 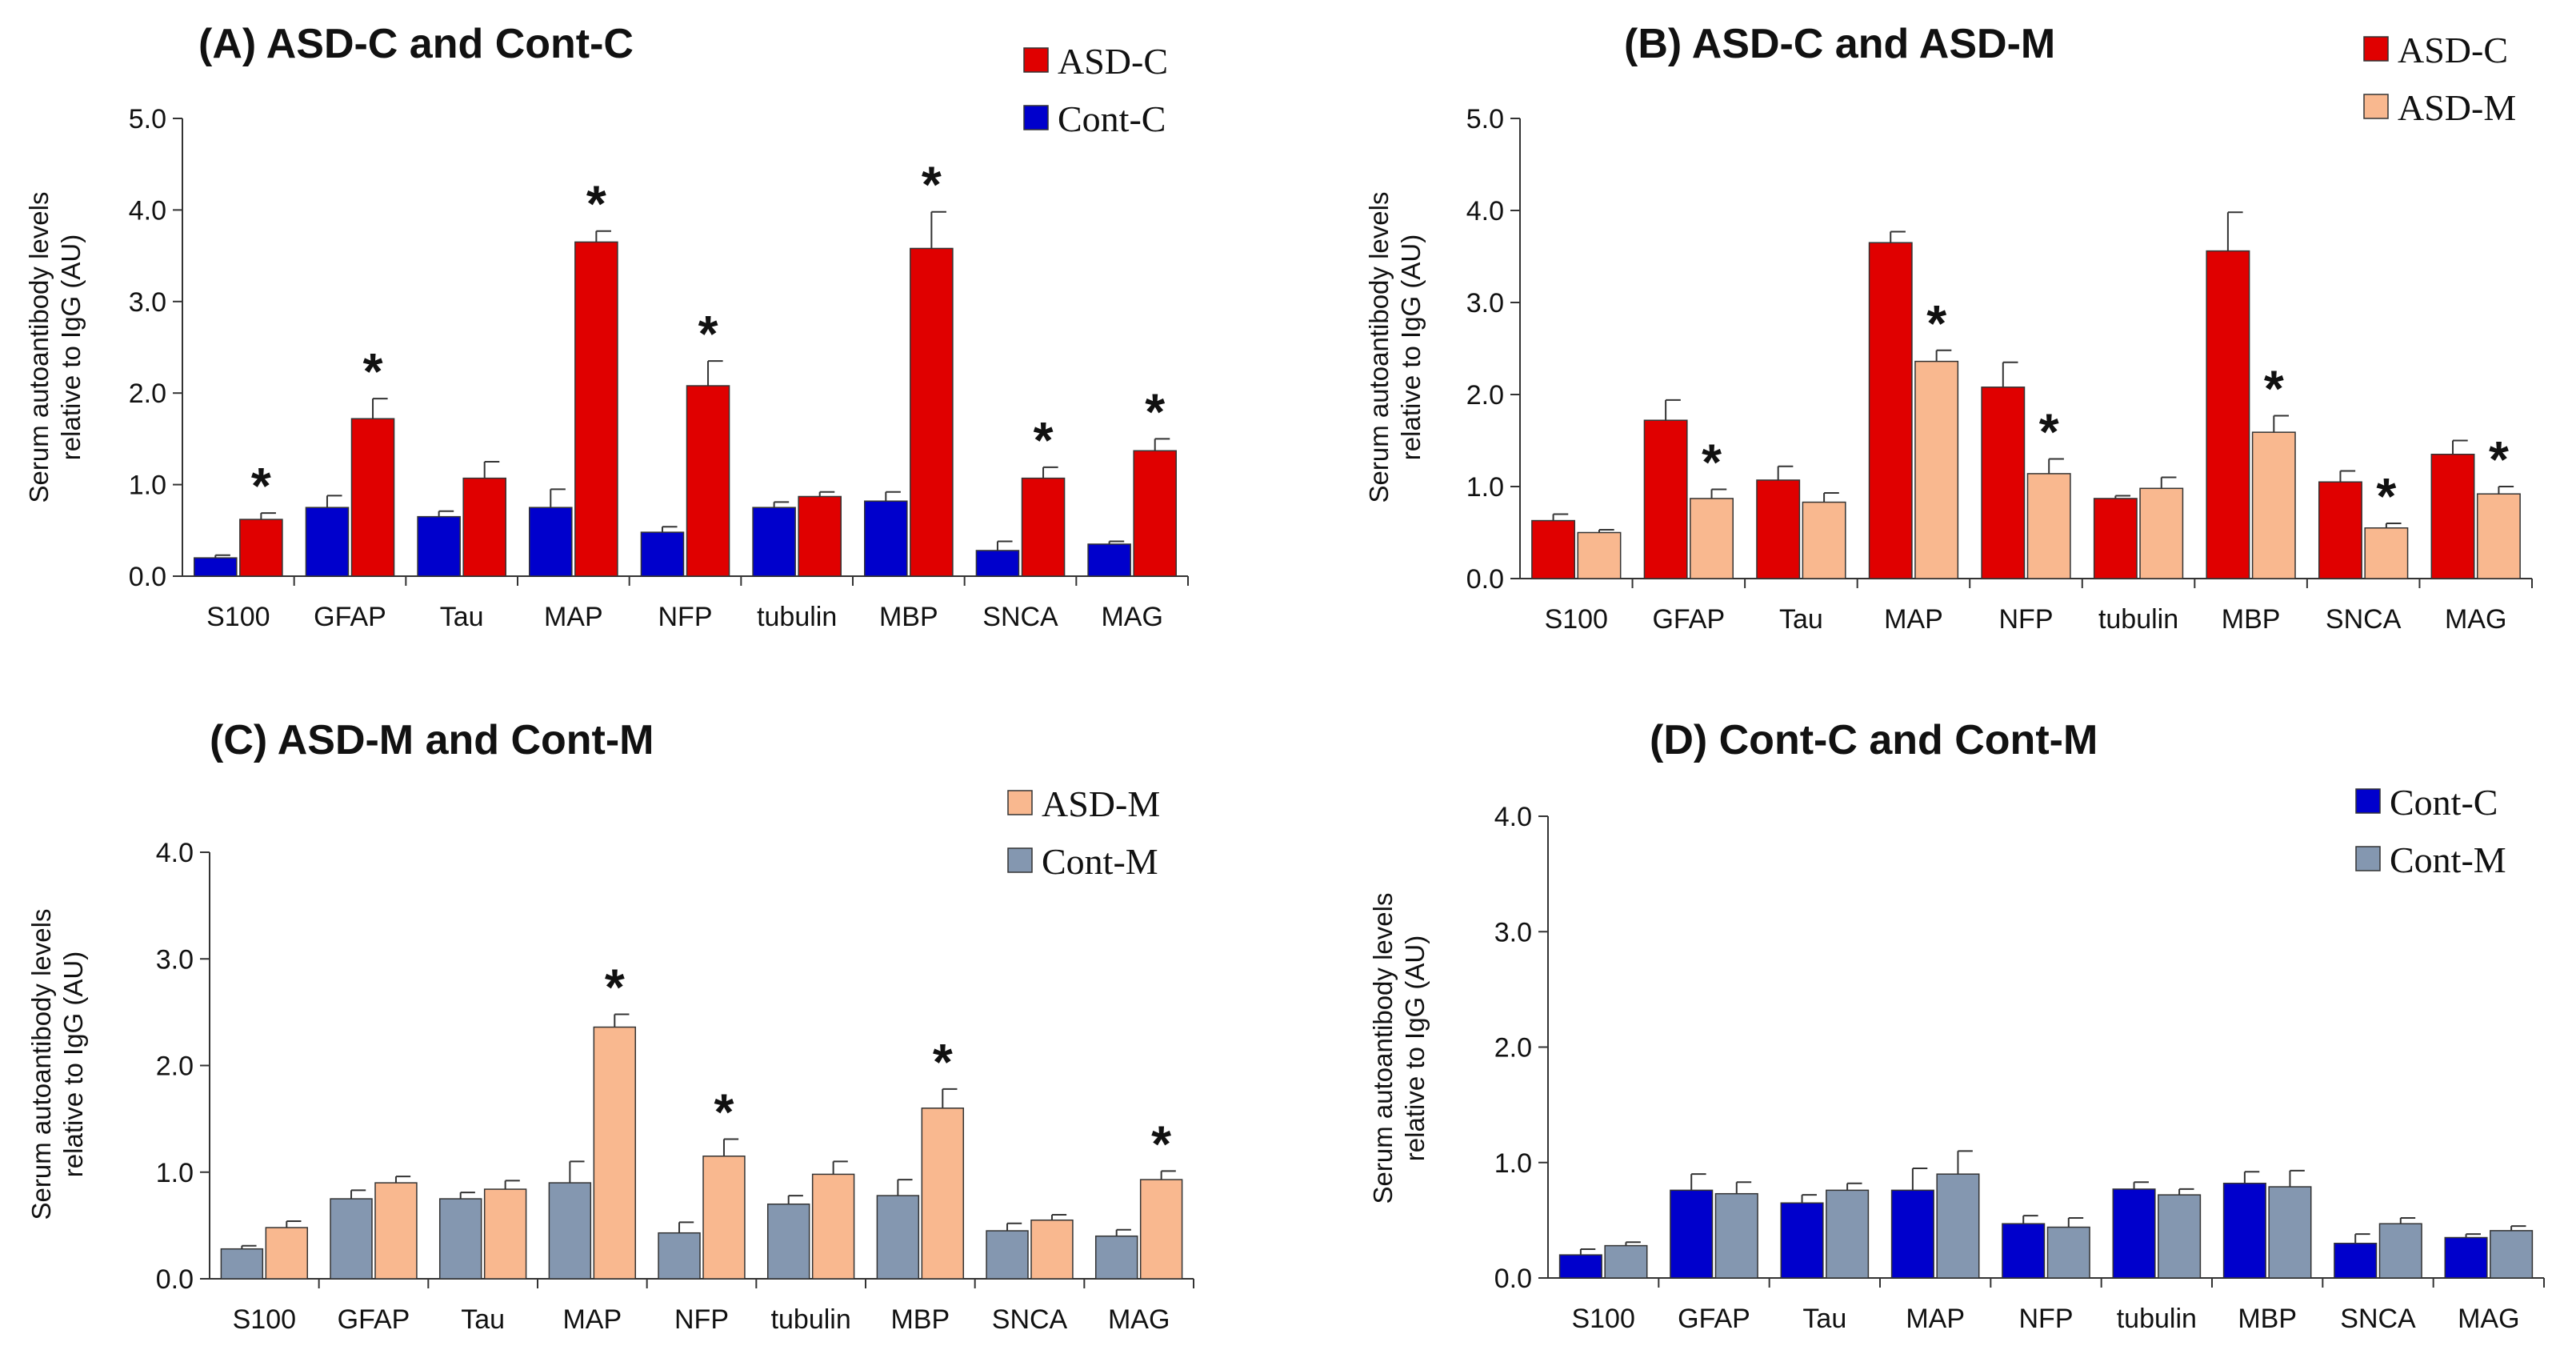 I want to click on panel-title: (A) ASD-C and Cont-C, so click(x=416, y=44).